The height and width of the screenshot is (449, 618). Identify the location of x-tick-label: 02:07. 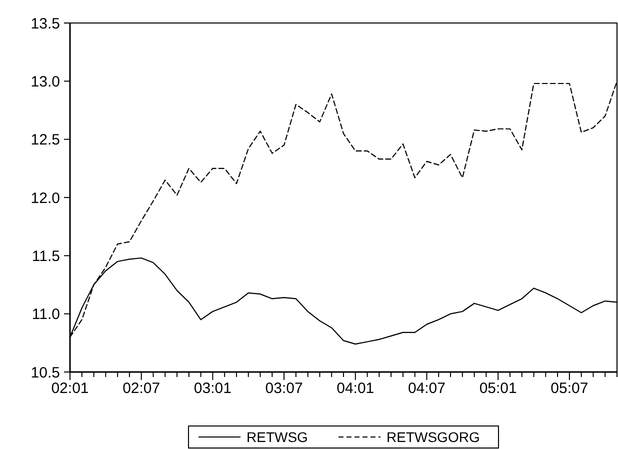
(141, 388).